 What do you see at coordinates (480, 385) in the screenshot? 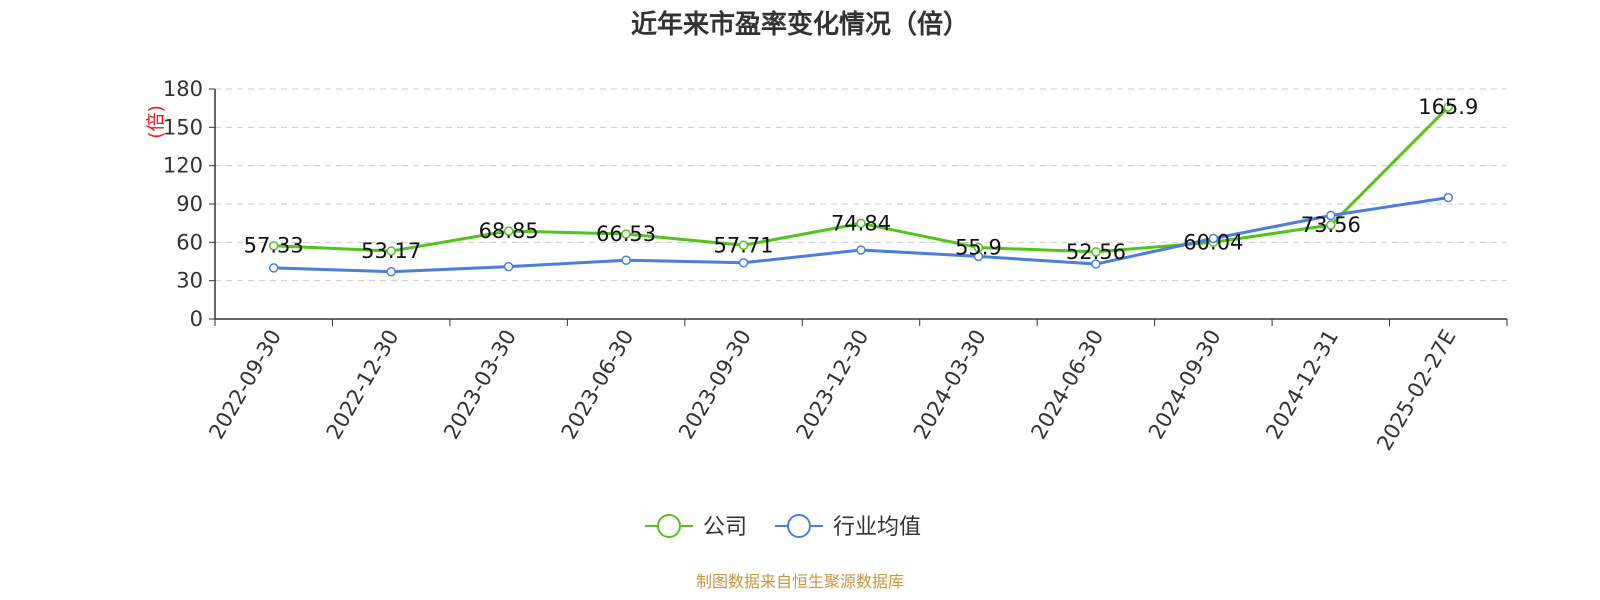
I see `x-tick-label: 2023-03-30` at bounding box center [480, 385].